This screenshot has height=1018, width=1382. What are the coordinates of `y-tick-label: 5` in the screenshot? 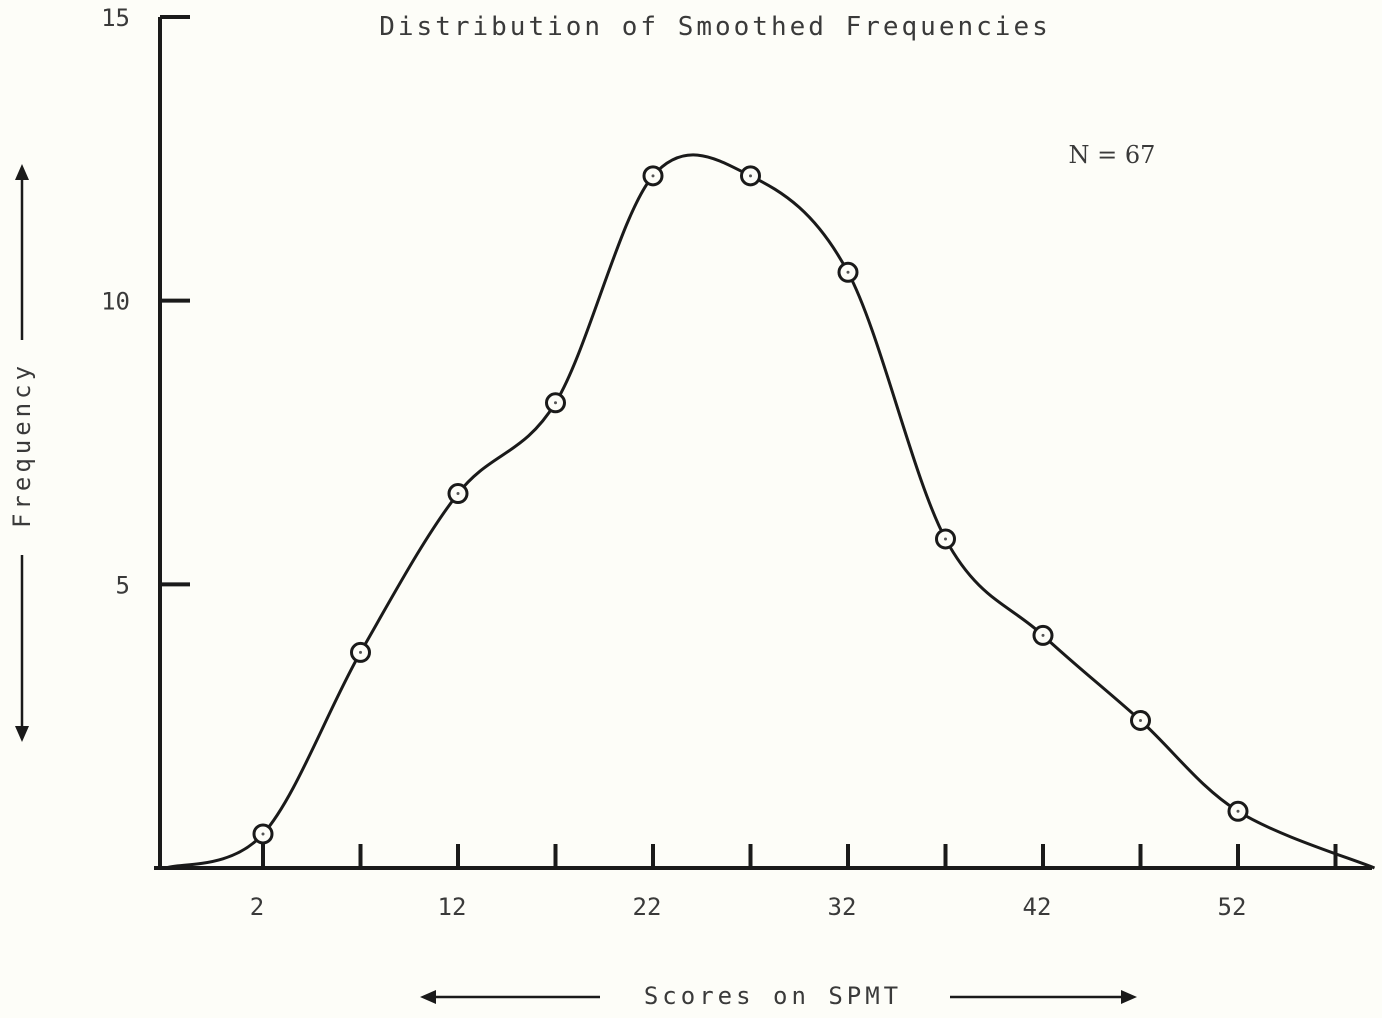 It's located at (123, 585).